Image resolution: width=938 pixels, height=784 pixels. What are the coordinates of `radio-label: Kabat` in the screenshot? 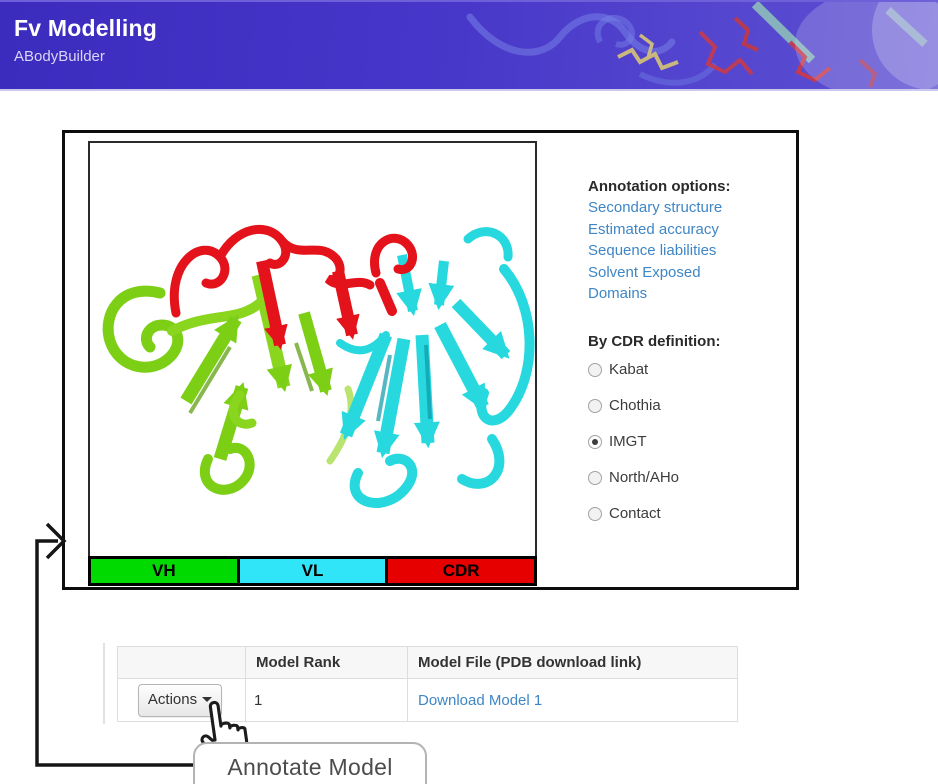 It's located at (629, 369).